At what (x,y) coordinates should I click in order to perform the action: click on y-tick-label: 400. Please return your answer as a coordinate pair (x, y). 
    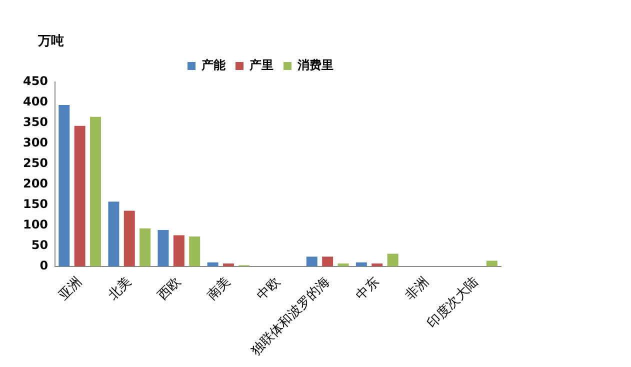
    Looking at the image, I should click on (35, 101).